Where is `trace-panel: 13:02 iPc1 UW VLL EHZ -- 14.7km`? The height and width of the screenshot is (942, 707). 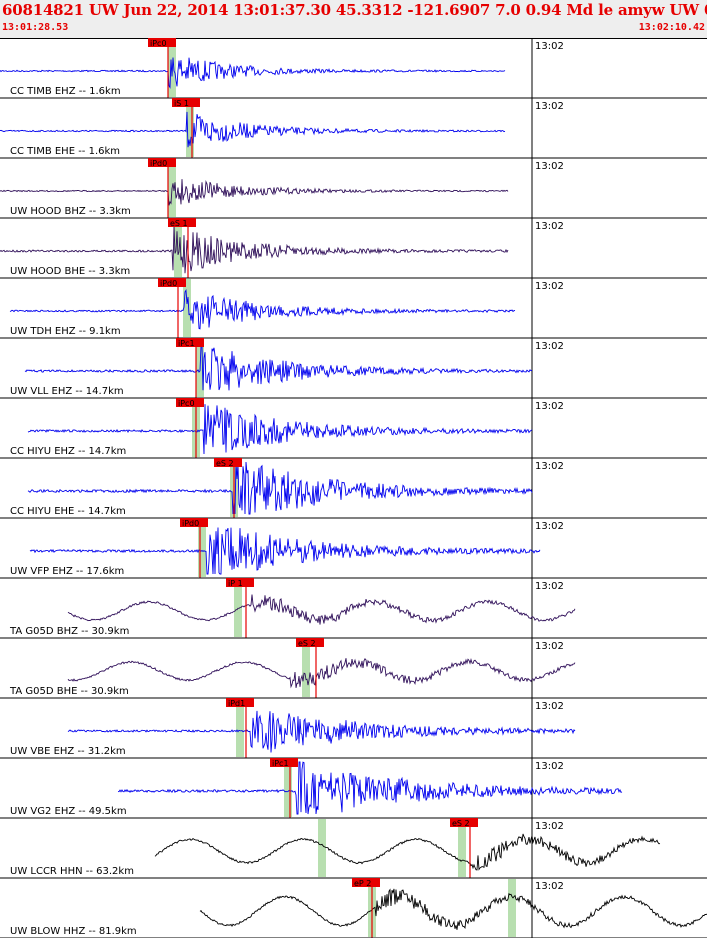 trace-panel: 13:02 iPc1 UW VLL EHZ -- 14.7km is located at coordinates (353, 368).